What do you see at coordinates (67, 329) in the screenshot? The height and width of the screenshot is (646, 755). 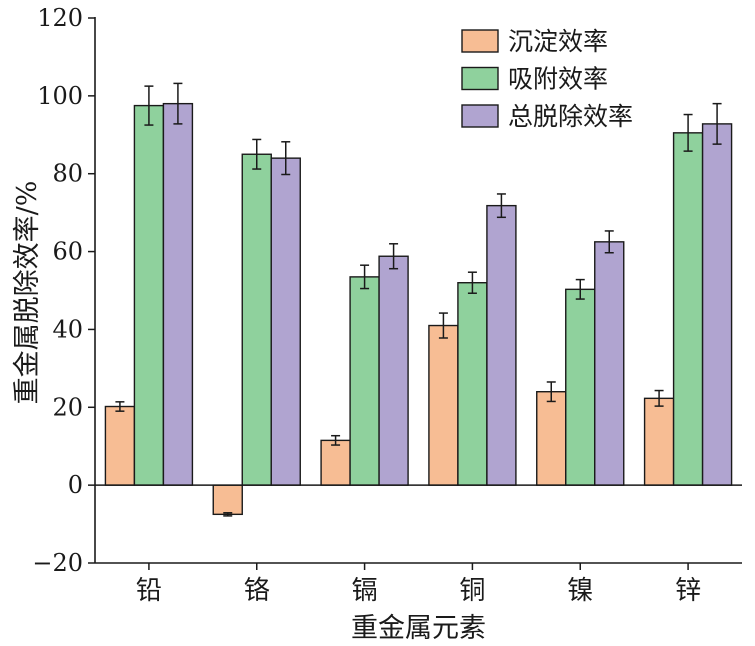 I see `y-tick-label: 40` at bounding box center [67, 329].